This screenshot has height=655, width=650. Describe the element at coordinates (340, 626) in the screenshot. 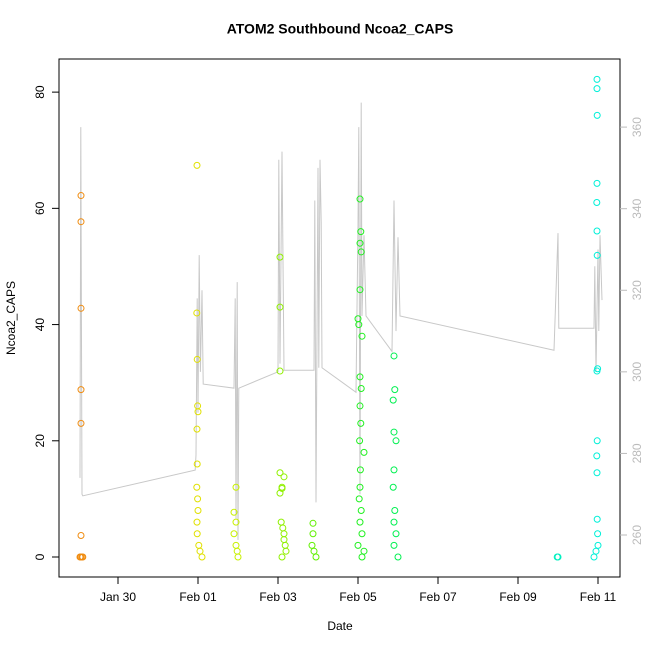

I see `x-axis-label: Date` at that location.